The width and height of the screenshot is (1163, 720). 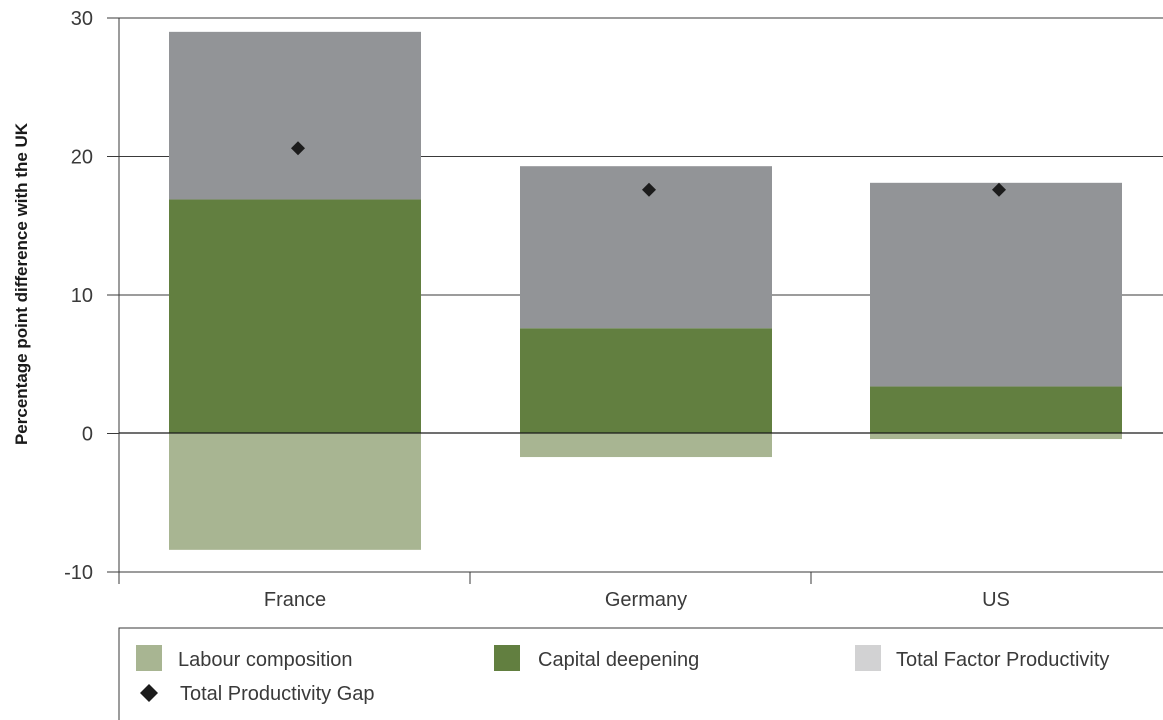 I want to click on bar-germany-capital-deepening, so click(x=646, y=381).